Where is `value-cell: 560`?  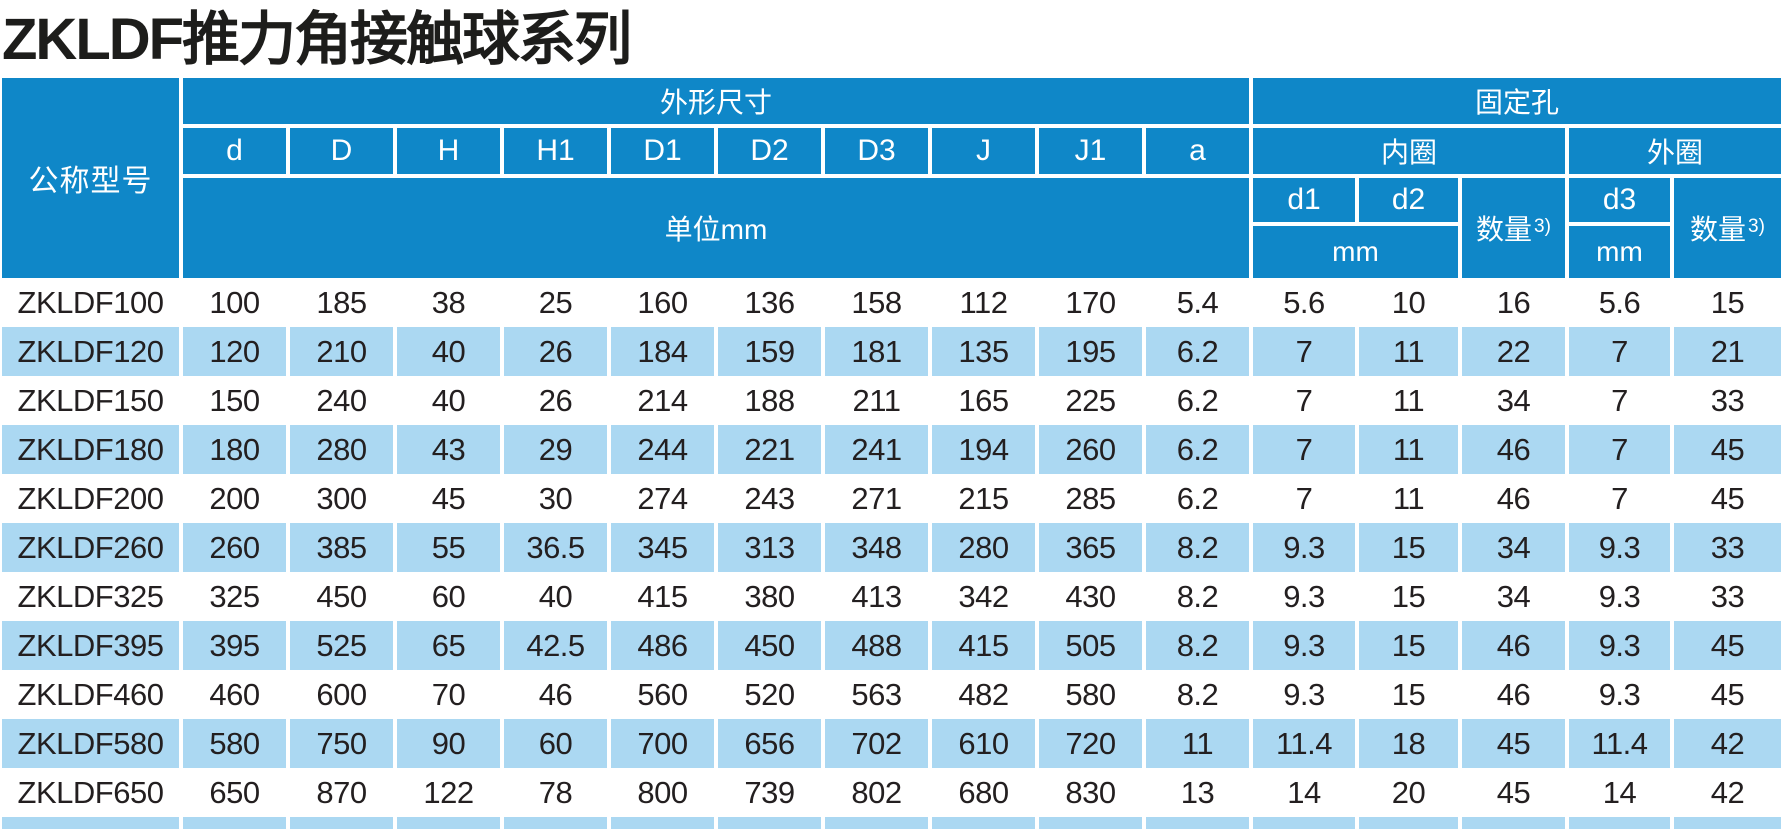
value-cell: 560 is located at coordinates (664, 694).